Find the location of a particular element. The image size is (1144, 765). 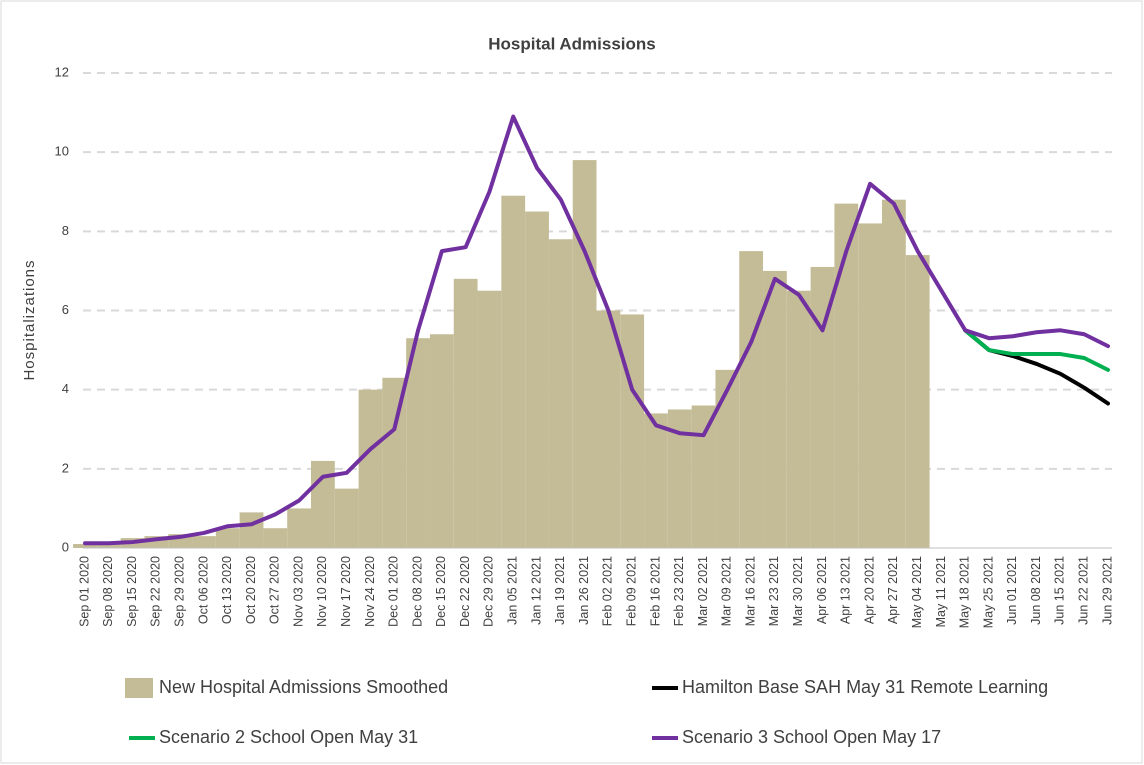

x-tick-label: Sep 15 2020 is located at coordinates (132, 591).